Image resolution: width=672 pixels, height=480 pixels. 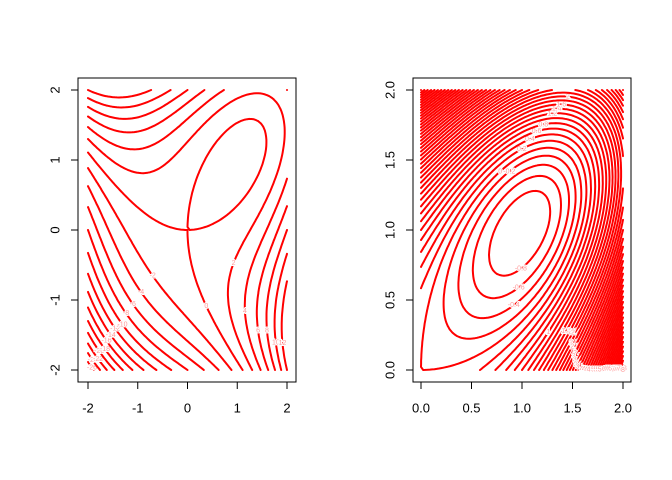 I want to click on y-tick-label: 1.5, so click(x=389, y=160).